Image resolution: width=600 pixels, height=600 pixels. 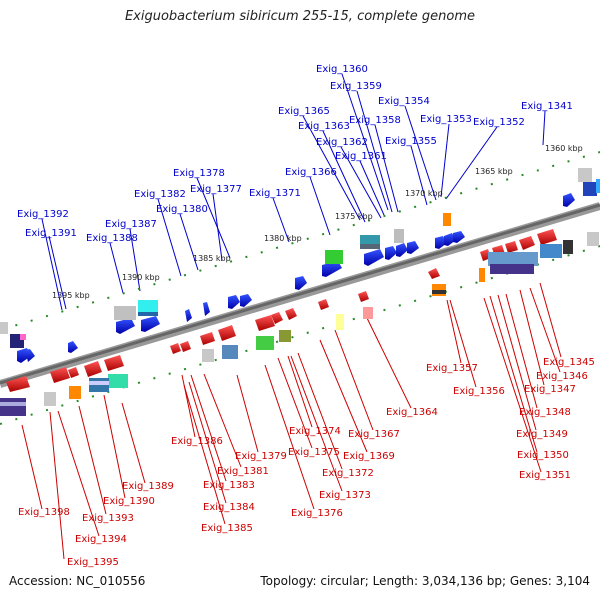 What do you see at coordinates (93, 562) in the screenshot?
I see `gene-label: Exig_1395` at bounding box center [93, 562].